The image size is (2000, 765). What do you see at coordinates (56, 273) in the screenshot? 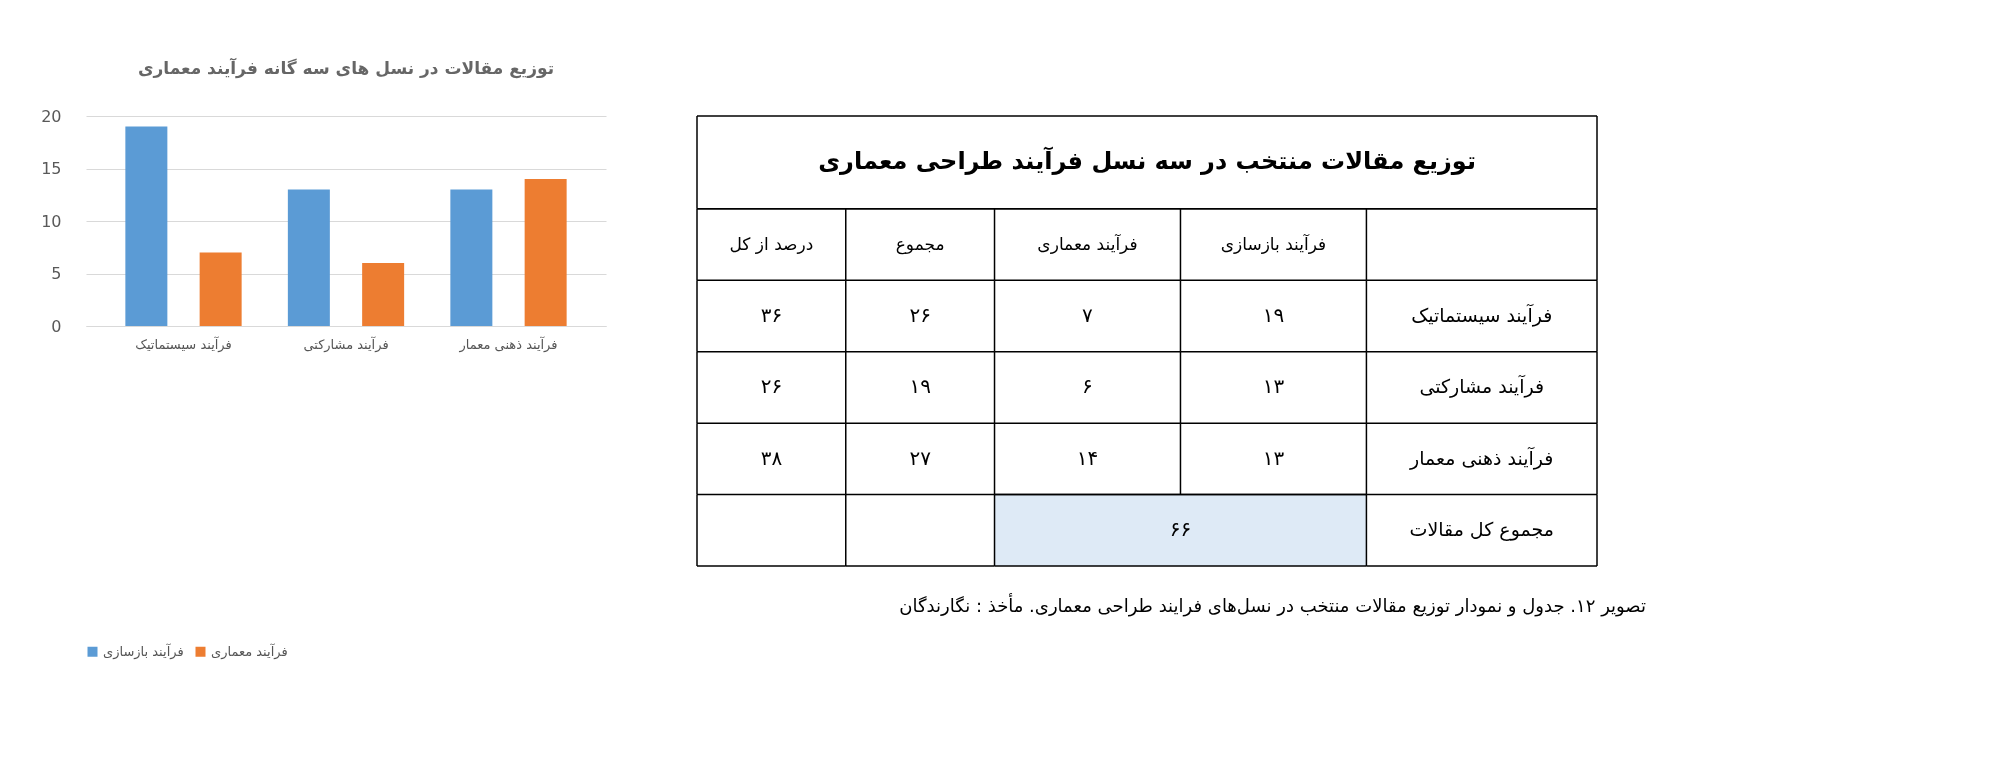
I see `y-tick-label: 5` at bounding box center [56, 273].